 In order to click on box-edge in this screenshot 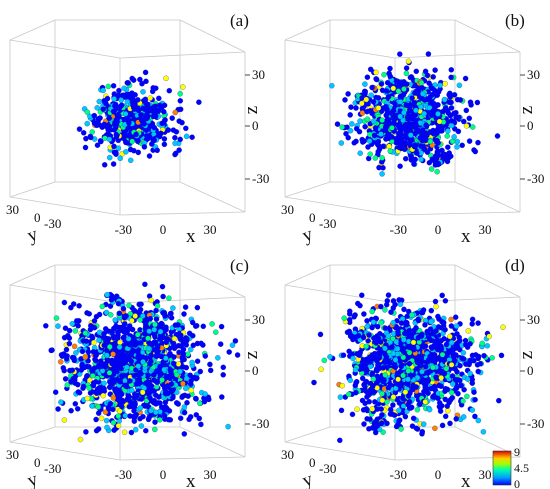, I will do `click(182, 458)`.